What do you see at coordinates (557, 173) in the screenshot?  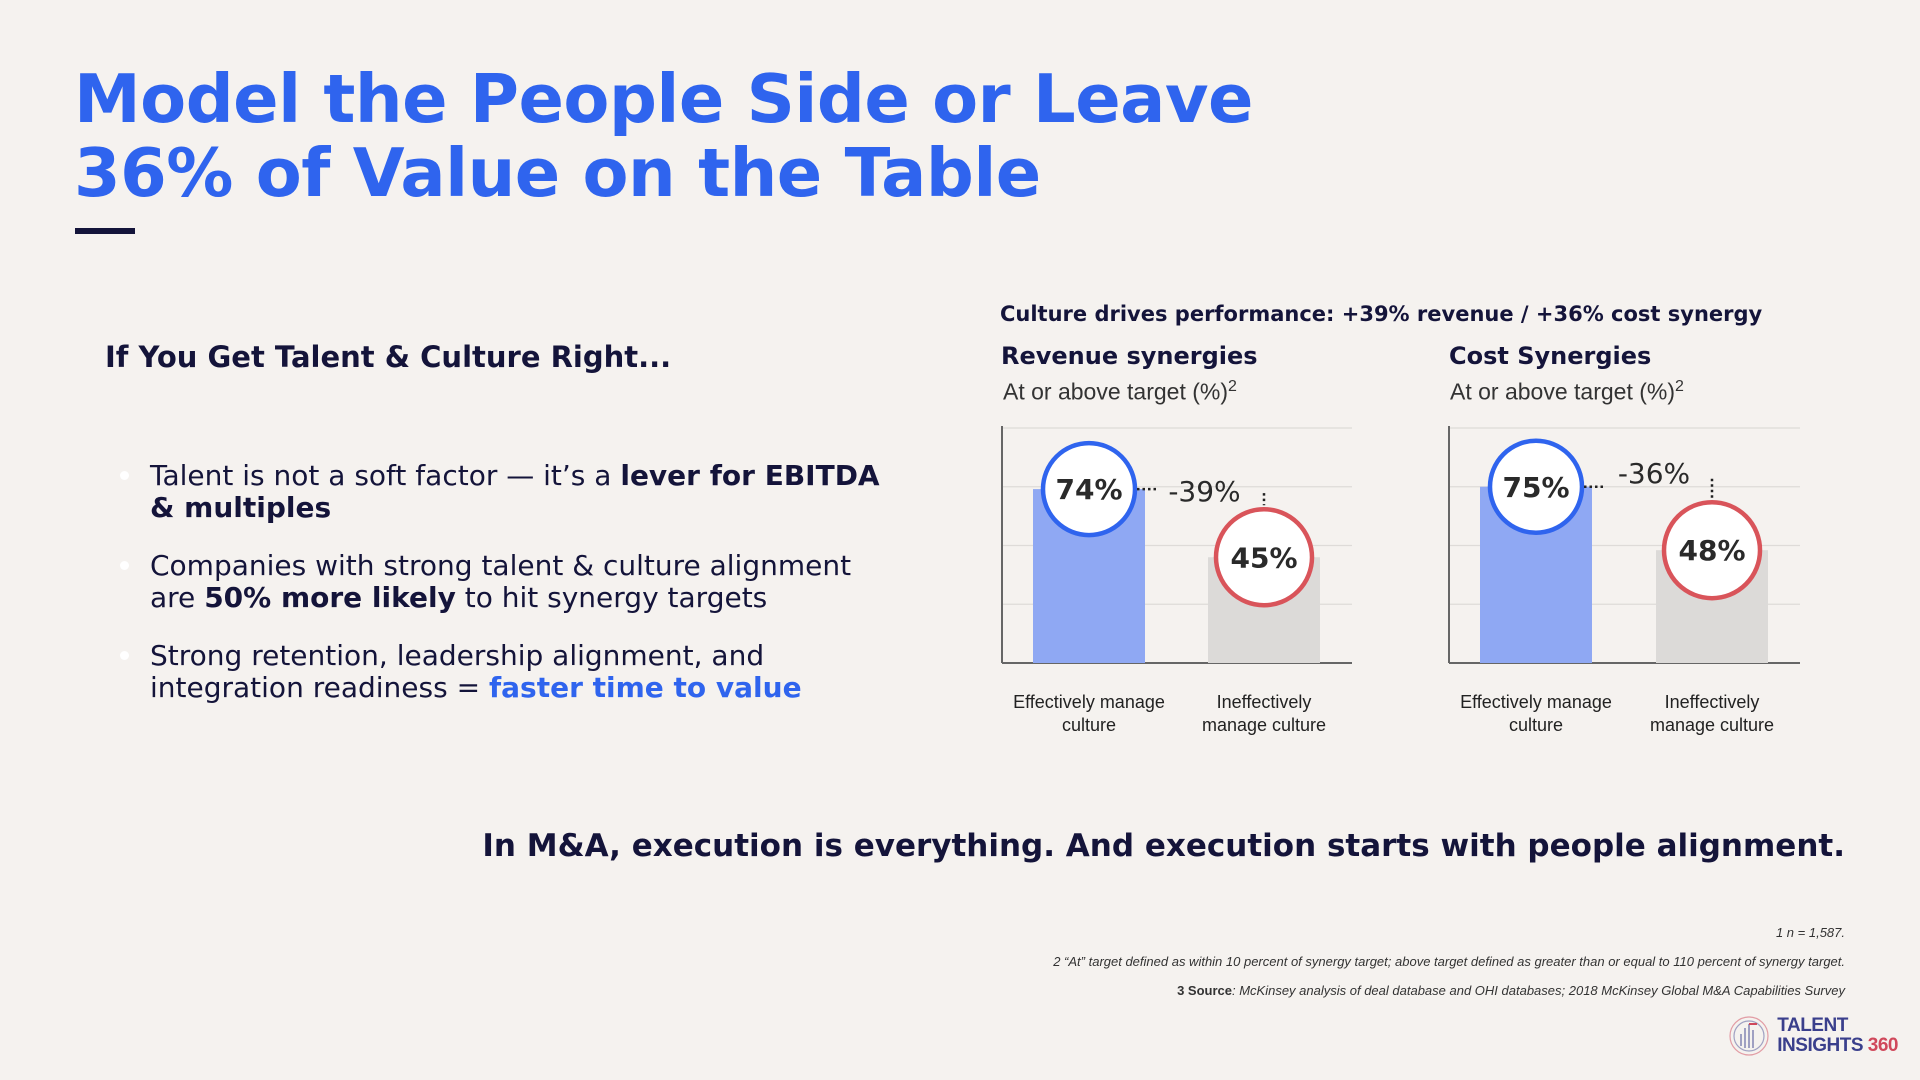 I see `title-line-2: 36% of Value on the Table` at bounding box center [557, 173].